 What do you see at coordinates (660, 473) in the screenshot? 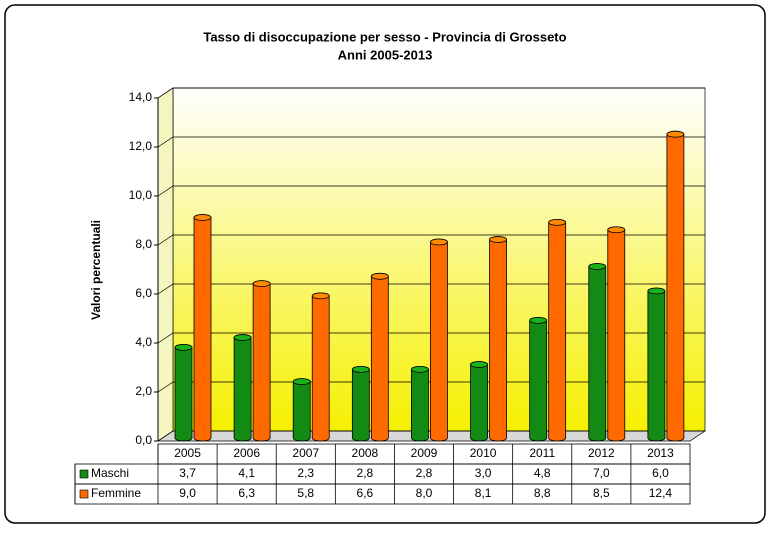
I see `data-label: 6,0` at bounding box center [660, 473].